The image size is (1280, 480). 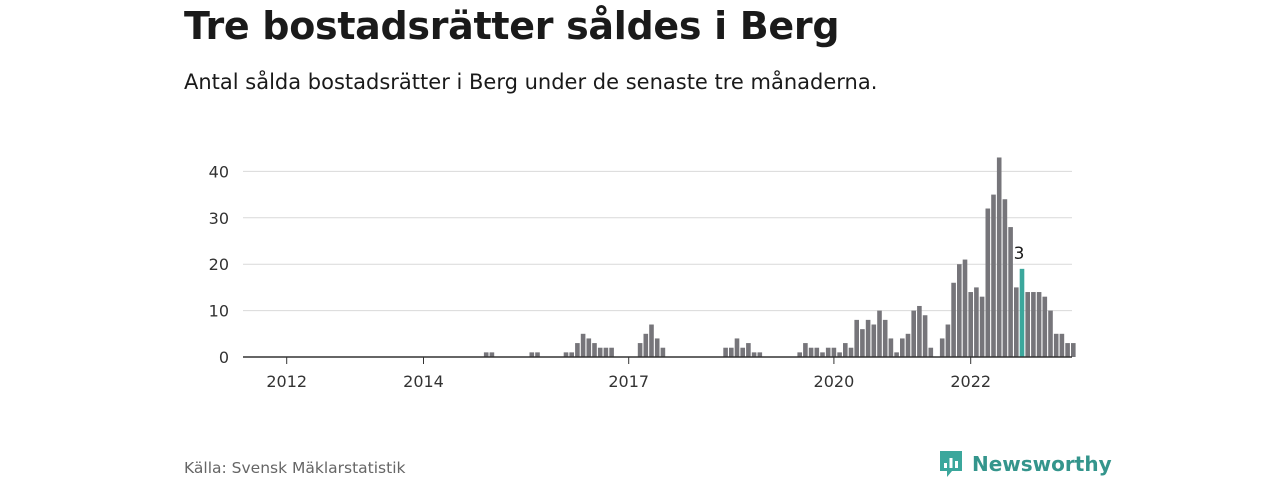 I want to click on x-axis-ticks: 2012 2014 2017 2020 2022, so click(x=628, y=374).